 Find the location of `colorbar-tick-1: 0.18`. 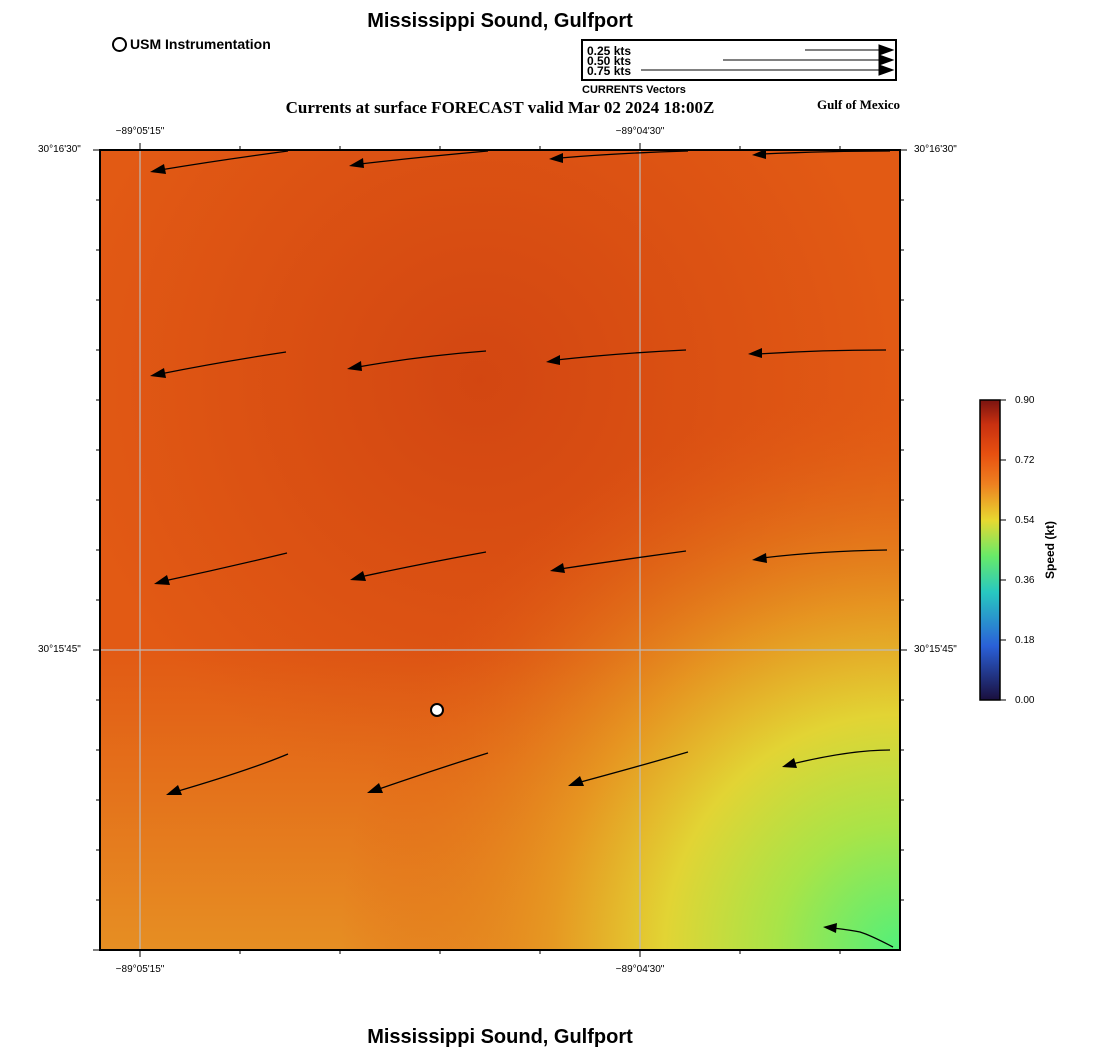

colorbar-tick-1: 0.18 is located at coordinates (1025, 640).